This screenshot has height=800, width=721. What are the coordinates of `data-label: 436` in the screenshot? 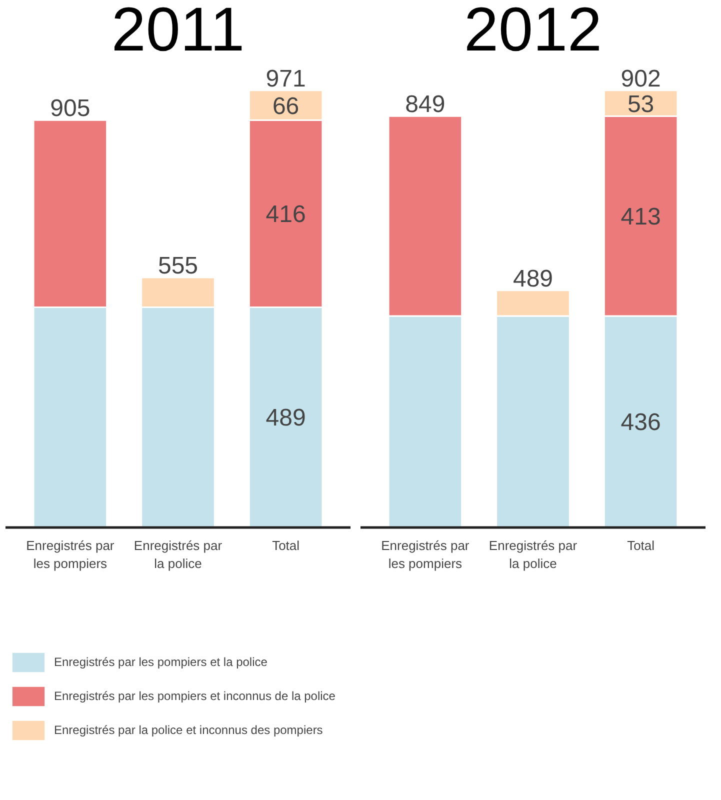 It's located at (640, 422).